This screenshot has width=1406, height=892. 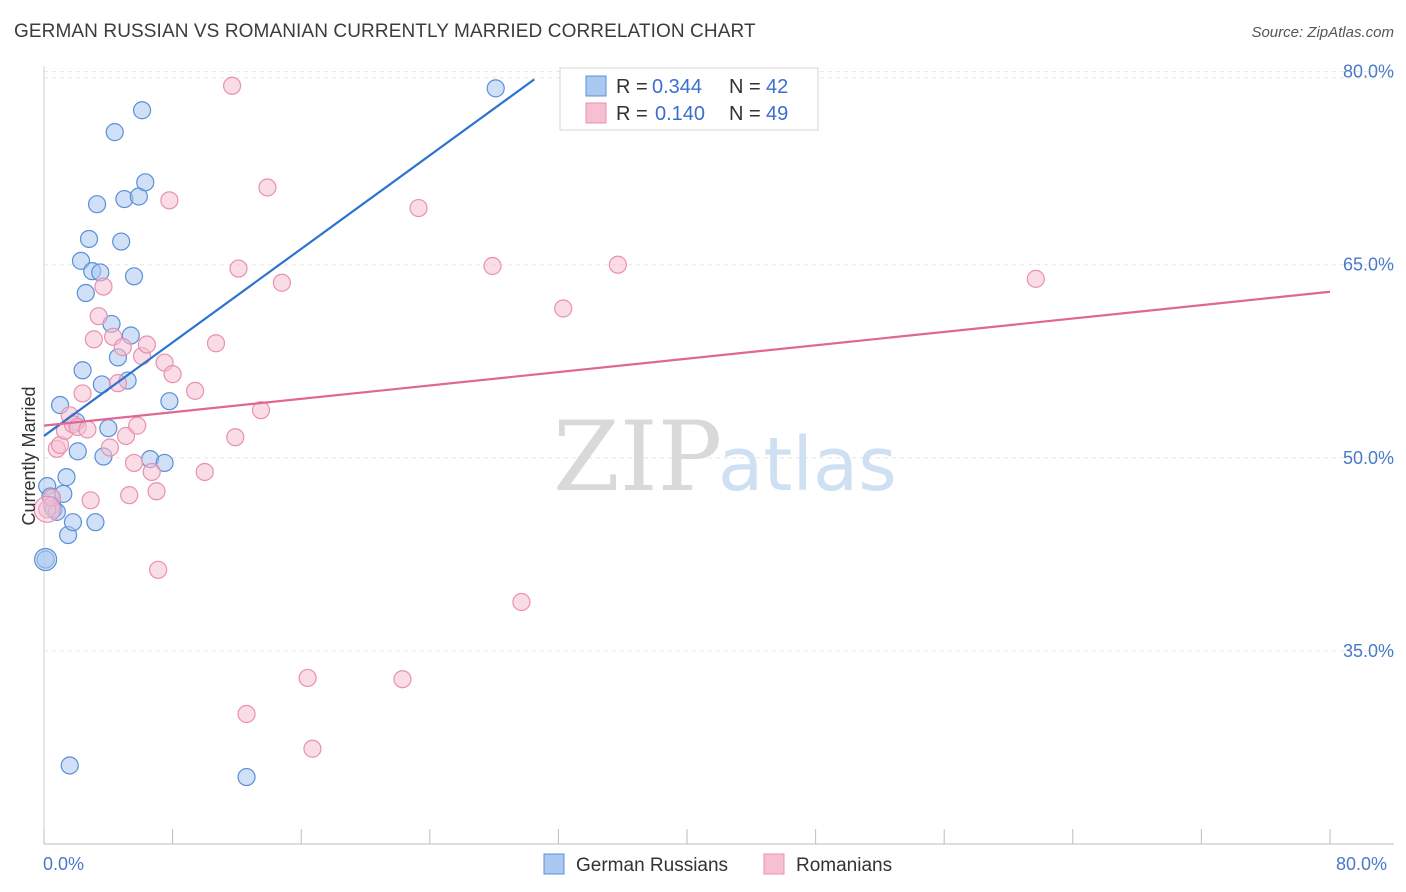 What do you see at coordinates (1368, 72) in the screenshot?
I see `y-tick-label: 80.0%` at bounding box center [1368, 72].